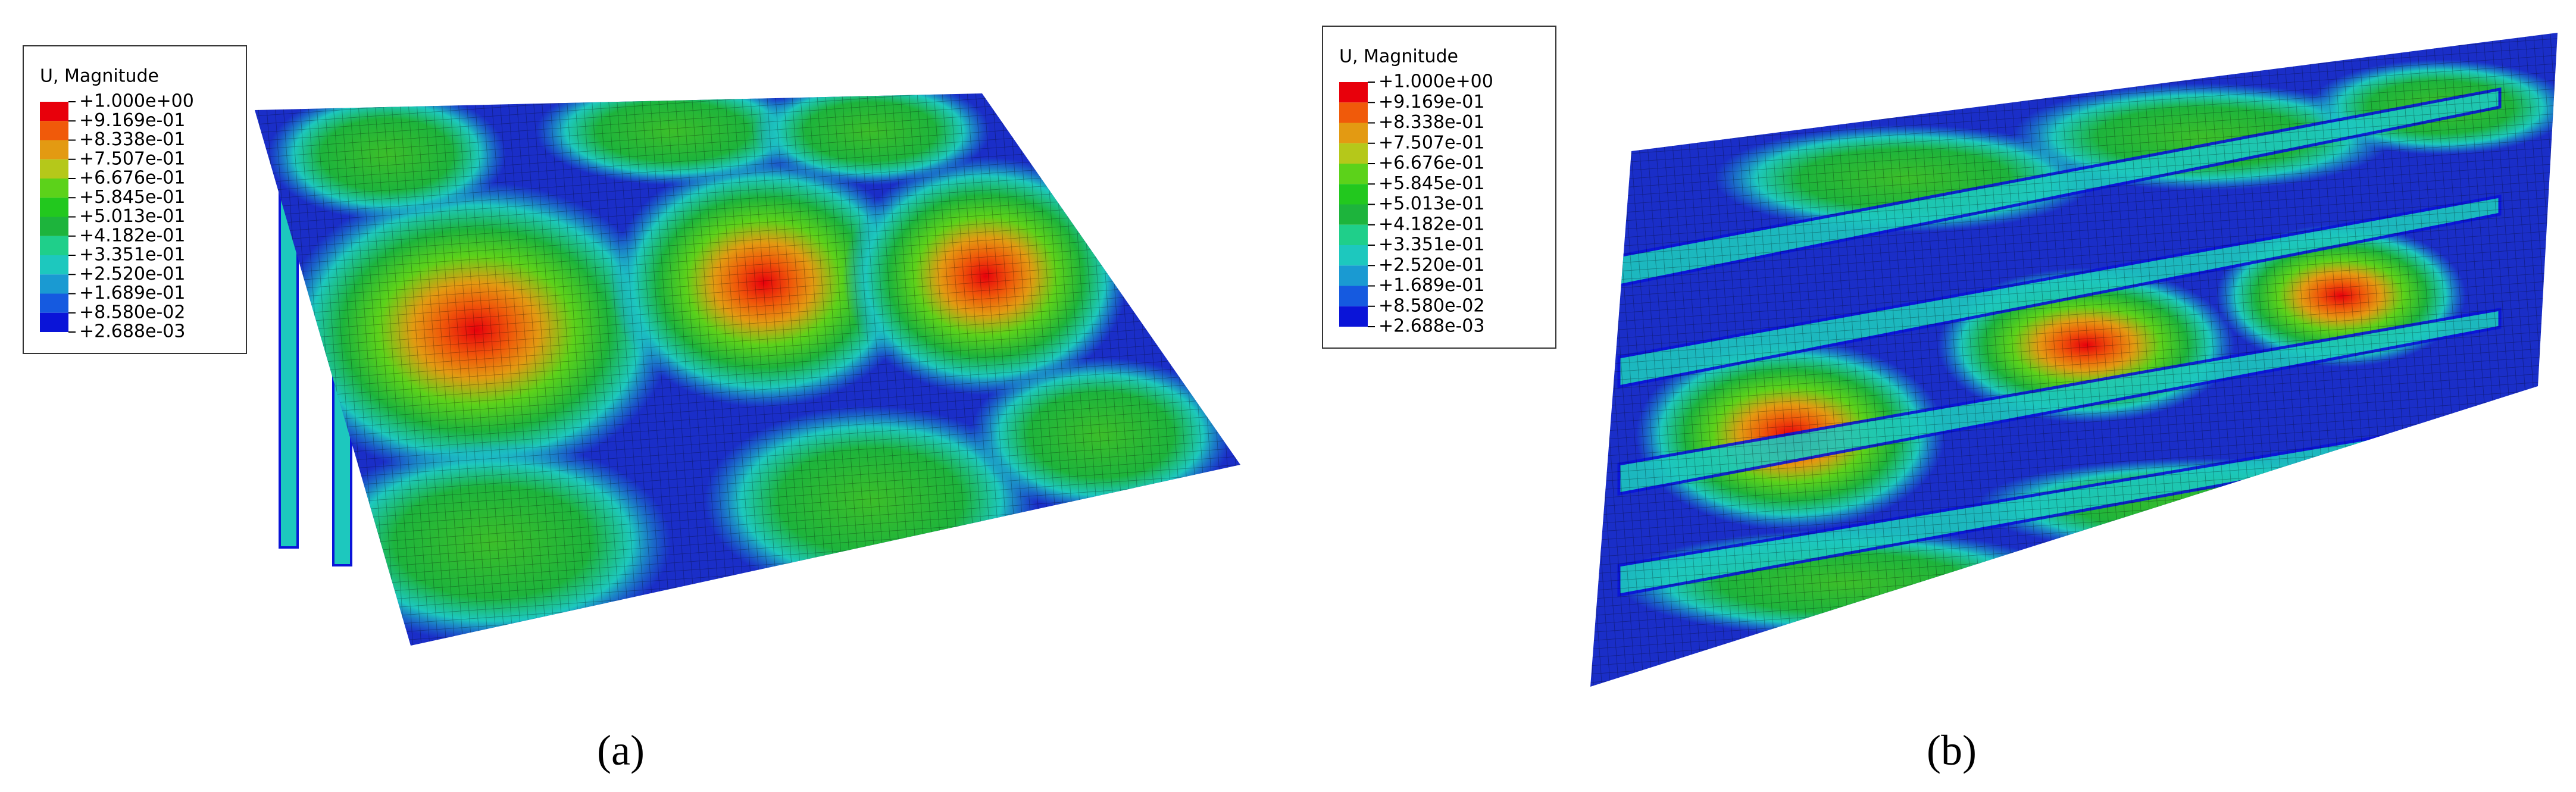  Describe the element at coordinates (621, 751) in the screenshot. I see `panel-caption: (a)` at that location.